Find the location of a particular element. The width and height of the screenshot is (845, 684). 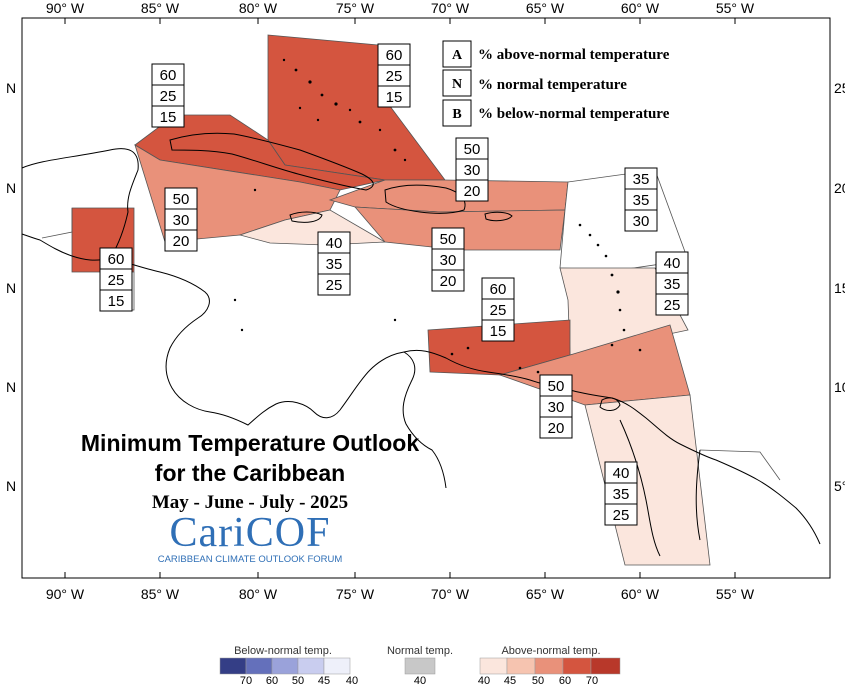

prob-box-windwards: 40 35 25 is located at coordinates (672, 283).